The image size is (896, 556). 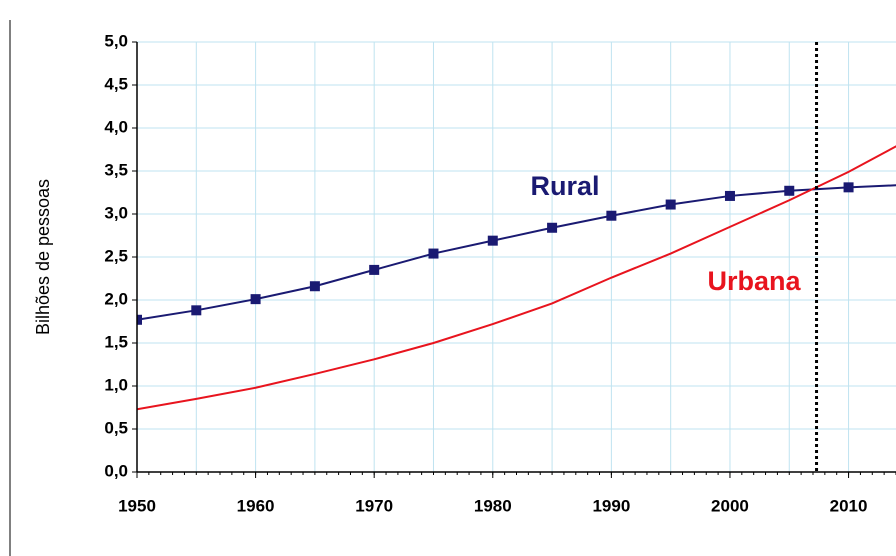 What do you see at coordinates (256, 505) in the screenshot?
I see `x-tick-label: 1960` at bounding box center [256, 505].